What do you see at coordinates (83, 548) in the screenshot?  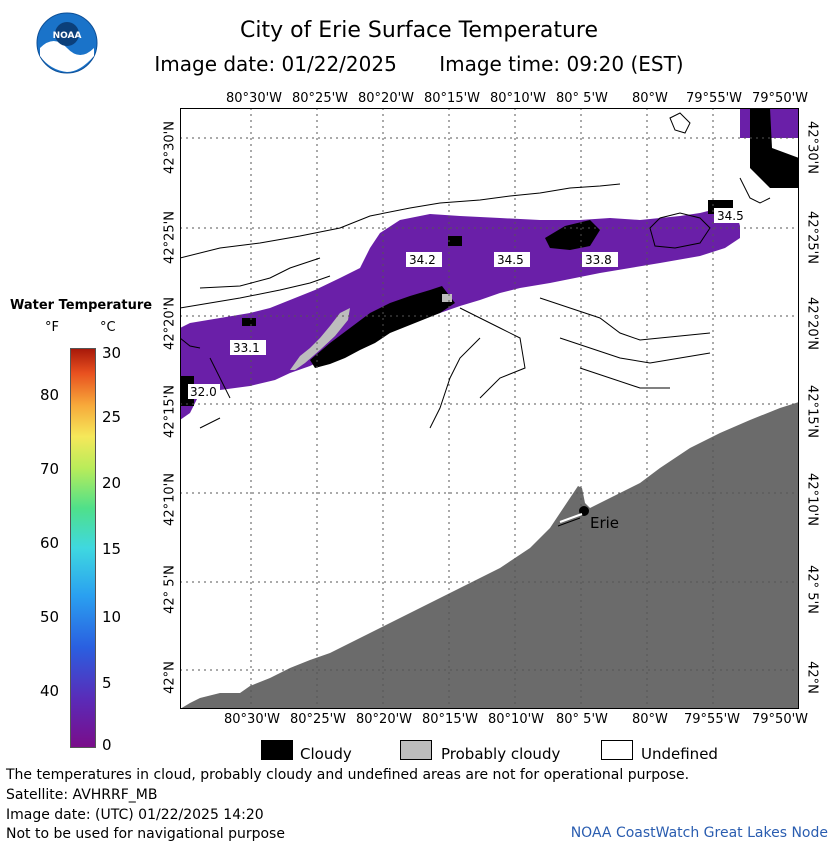 I see `color-scale-bar` at bounding box center [83, 548].